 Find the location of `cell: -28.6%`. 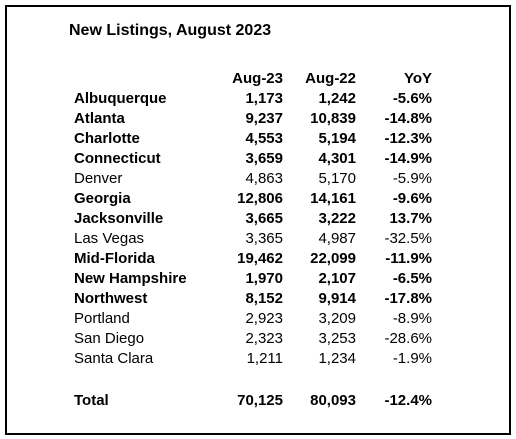

cell: -28.6% is located at coordinates (408, 338).